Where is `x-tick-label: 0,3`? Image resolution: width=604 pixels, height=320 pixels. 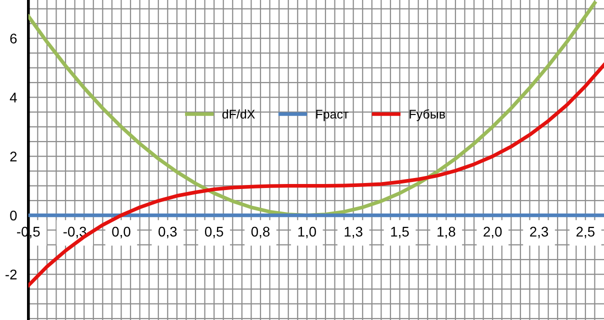 x-tick-label: 0,3 is located at coordinates (167, 232).